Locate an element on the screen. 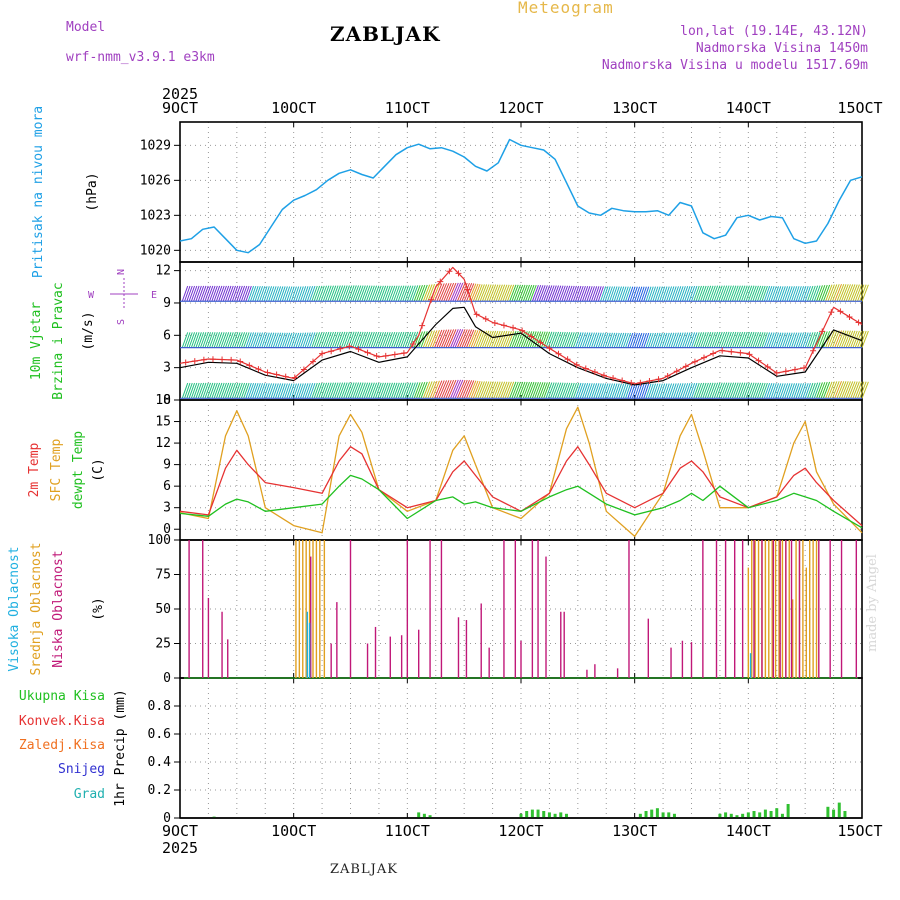 Image resolution: width=900 pixels, height=900 pixels. pressure-ytick-label: 1026 is located at coordinates (155, 180).